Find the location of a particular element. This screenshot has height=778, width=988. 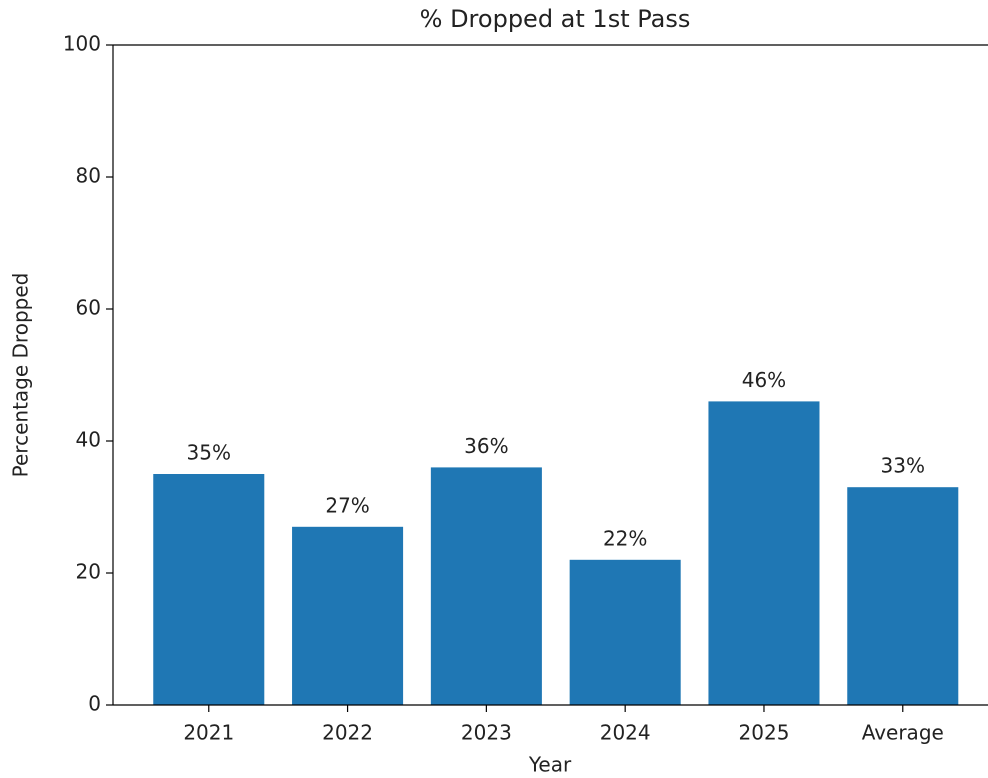

y-tick-label: 60 is located at coordinates (88, 308).